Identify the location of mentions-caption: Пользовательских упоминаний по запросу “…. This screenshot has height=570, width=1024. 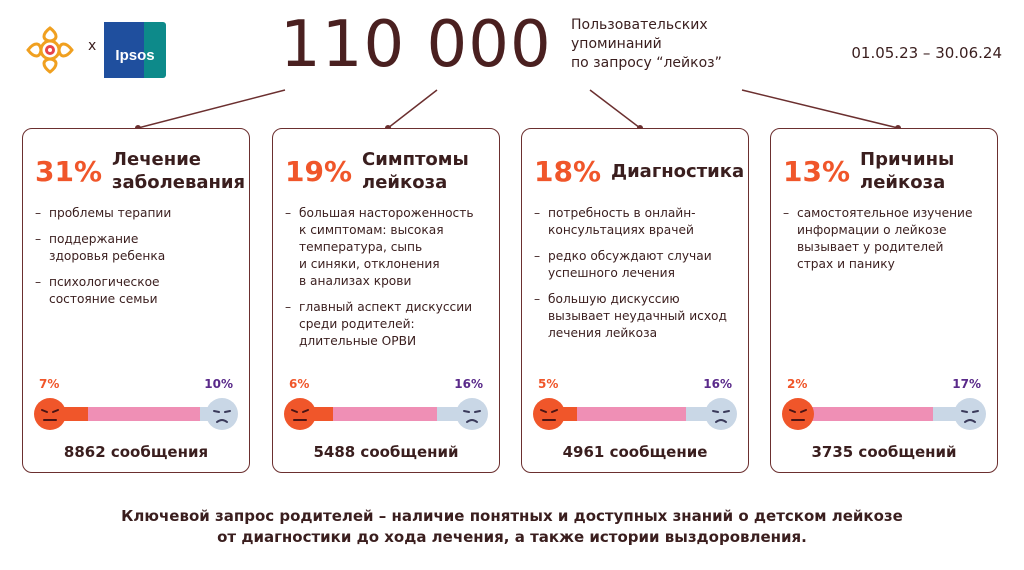
(671, 44).